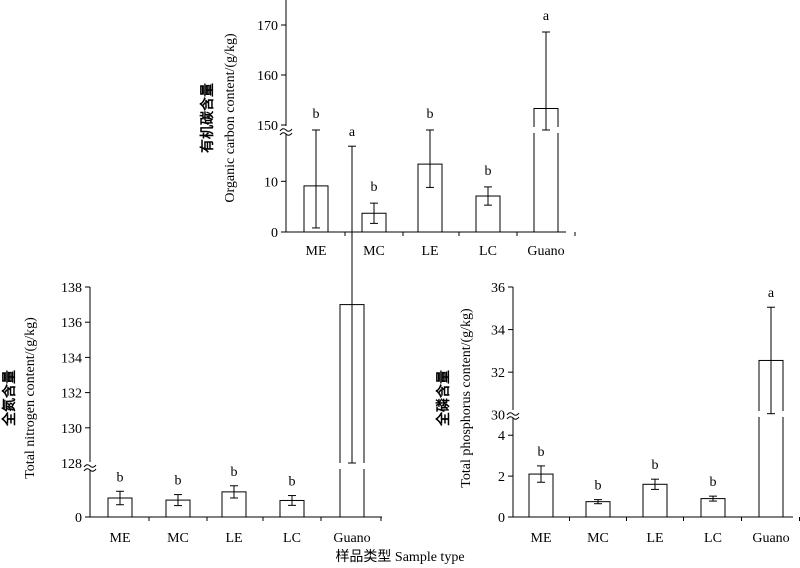 The height and width of the screenshot is (568, 800). I want to click on y-tick-label: 132, so click(71, 394).